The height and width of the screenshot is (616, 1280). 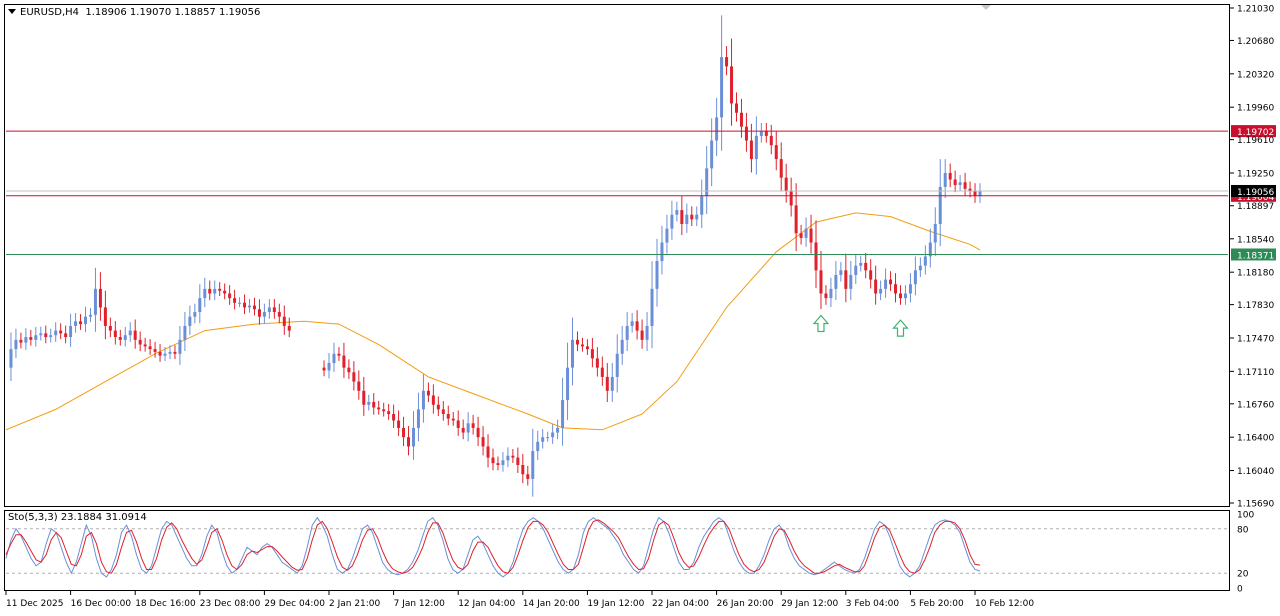 What do you see at coordinates (1255, 306) in the screenshot?
I see `price-tick-label: 1.17830` at bounding box center [1255, 306].